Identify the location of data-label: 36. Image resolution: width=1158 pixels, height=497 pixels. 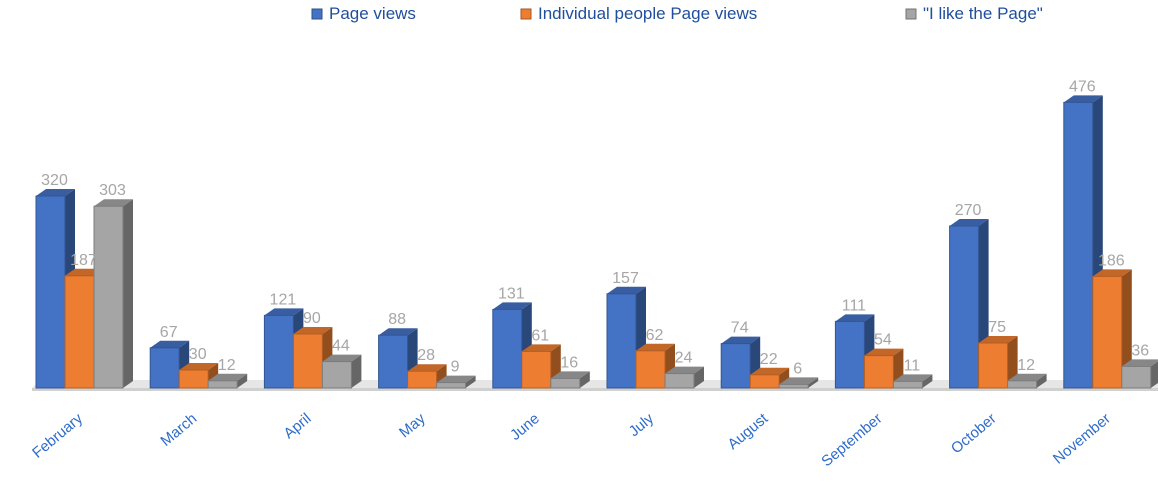
(1140, 350).